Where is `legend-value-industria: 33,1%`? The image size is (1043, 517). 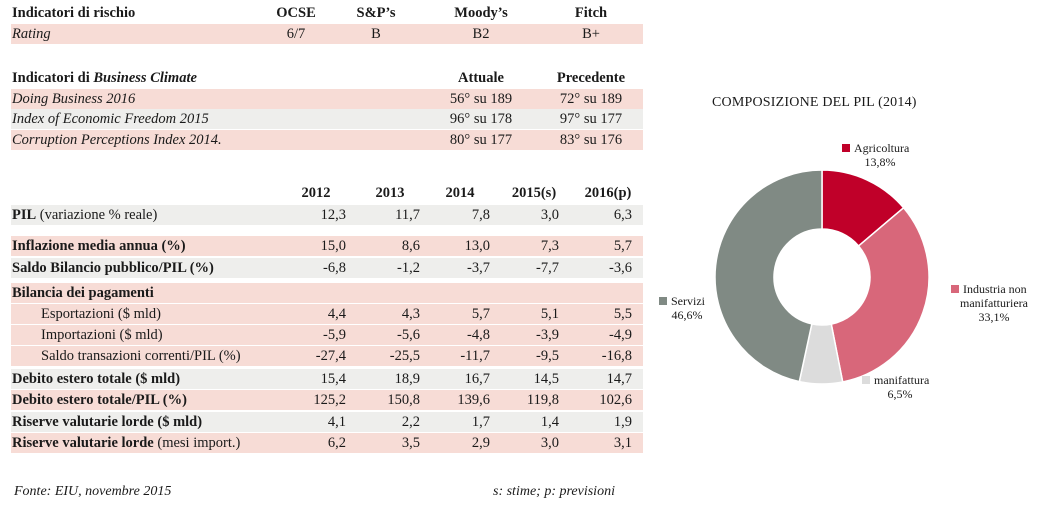 legend-value-industria: 33,1% is located at coordinates (994, 317).